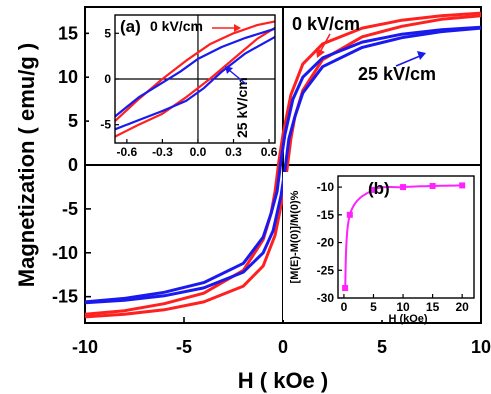 The image size is (491, 394). What do you see at coordinates (481, 347) in the screenshot?
I see `main-x-tick-label: 10` at bounding box center [481, 347].